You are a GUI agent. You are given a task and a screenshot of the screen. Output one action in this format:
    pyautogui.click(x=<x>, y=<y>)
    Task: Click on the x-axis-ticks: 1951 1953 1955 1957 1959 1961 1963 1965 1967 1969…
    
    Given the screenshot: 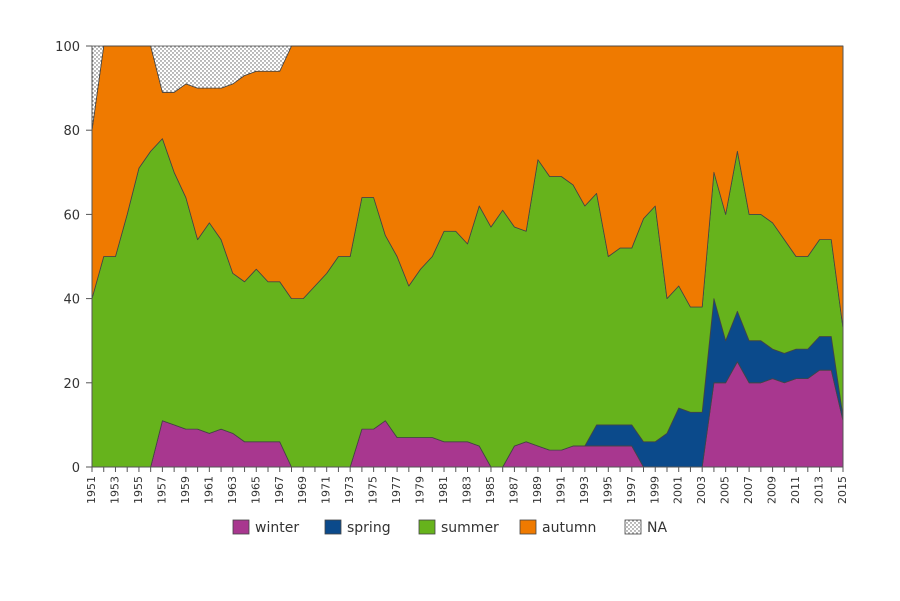 What is the action you would take?
    pyautogui.click(x=467, y=485)
    